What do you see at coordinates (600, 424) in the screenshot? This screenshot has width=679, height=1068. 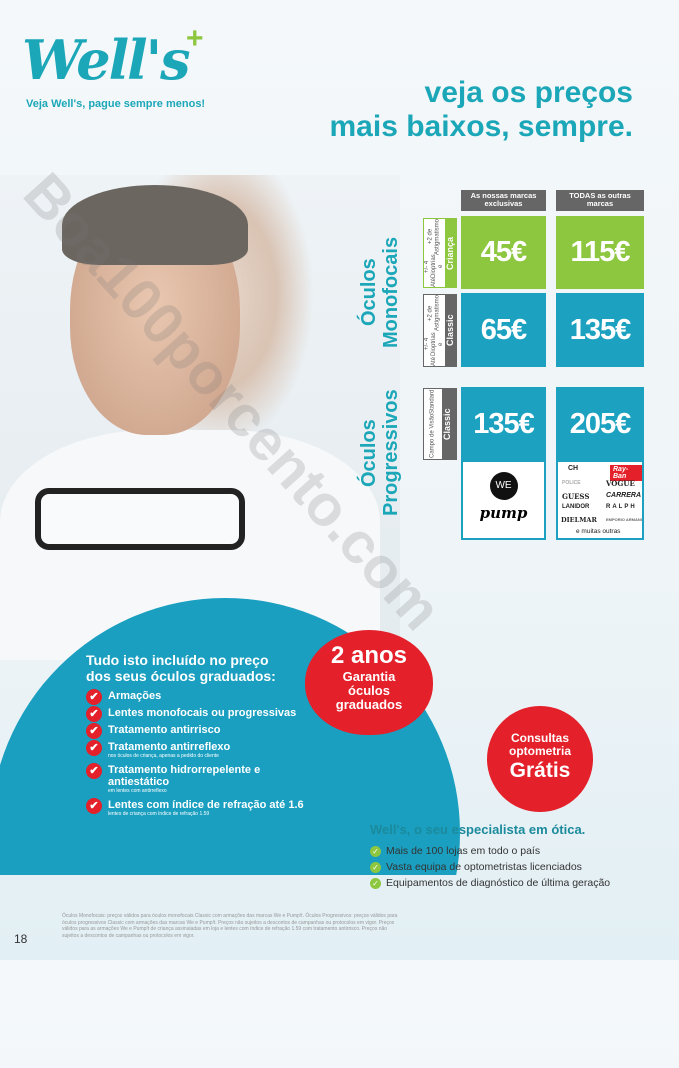 I see `price-classic-prog-other: 205€` at bounding box center [600, 424].